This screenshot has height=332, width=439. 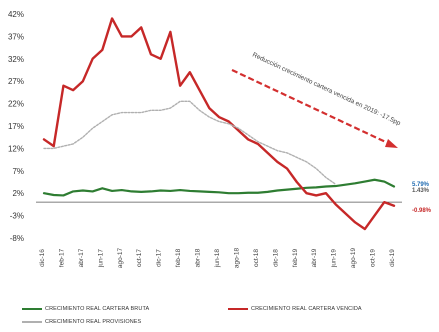 I want to click on annotation-arrow, so click(x=312, y=107).